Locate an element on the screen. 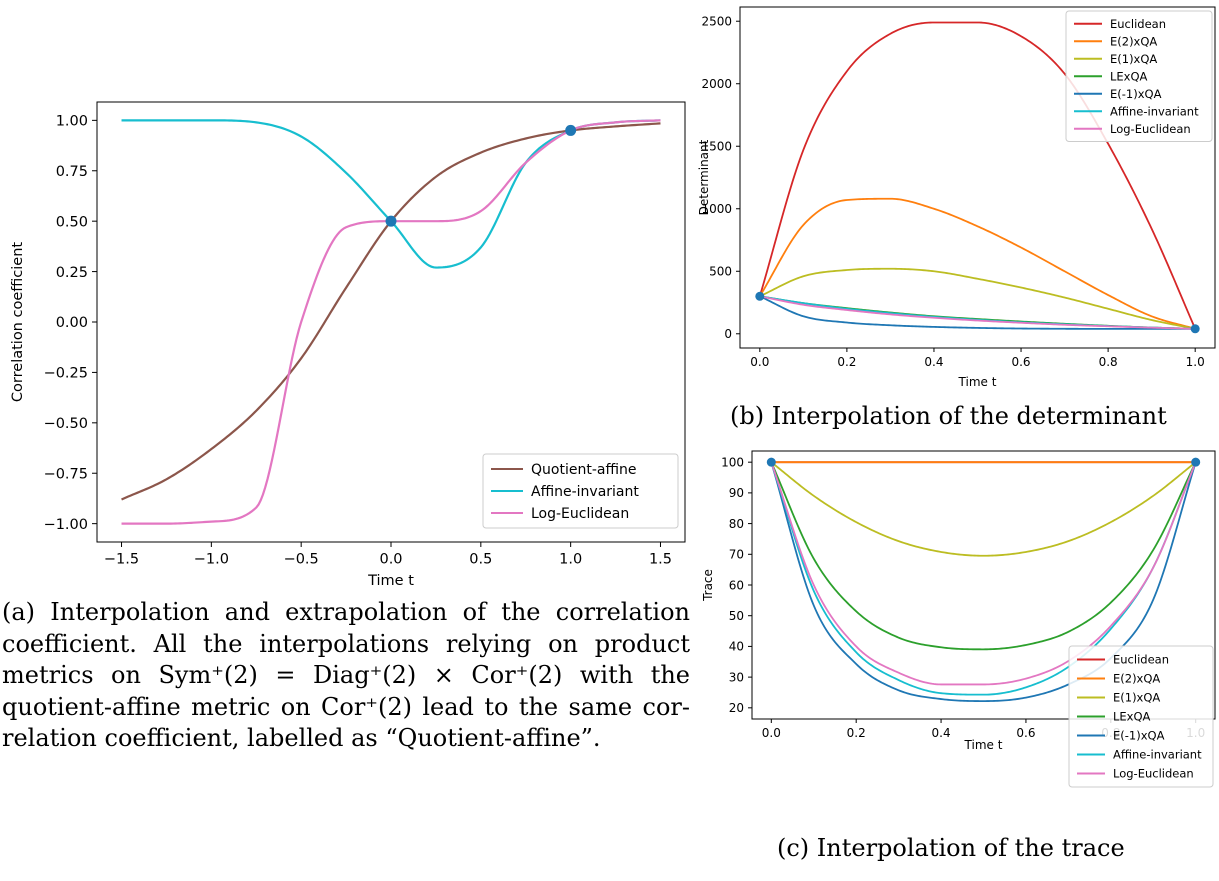  y-tick-label: 60 is located at coordinates (736, 585).